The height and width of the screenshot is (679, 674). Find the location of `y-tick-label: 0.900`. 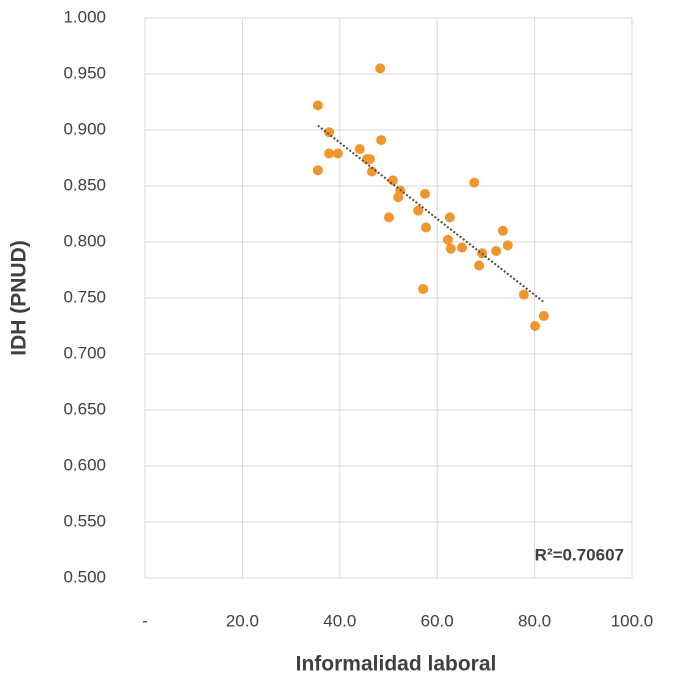

y-tick-label: 0.900 is located at coordinates (84, 128).